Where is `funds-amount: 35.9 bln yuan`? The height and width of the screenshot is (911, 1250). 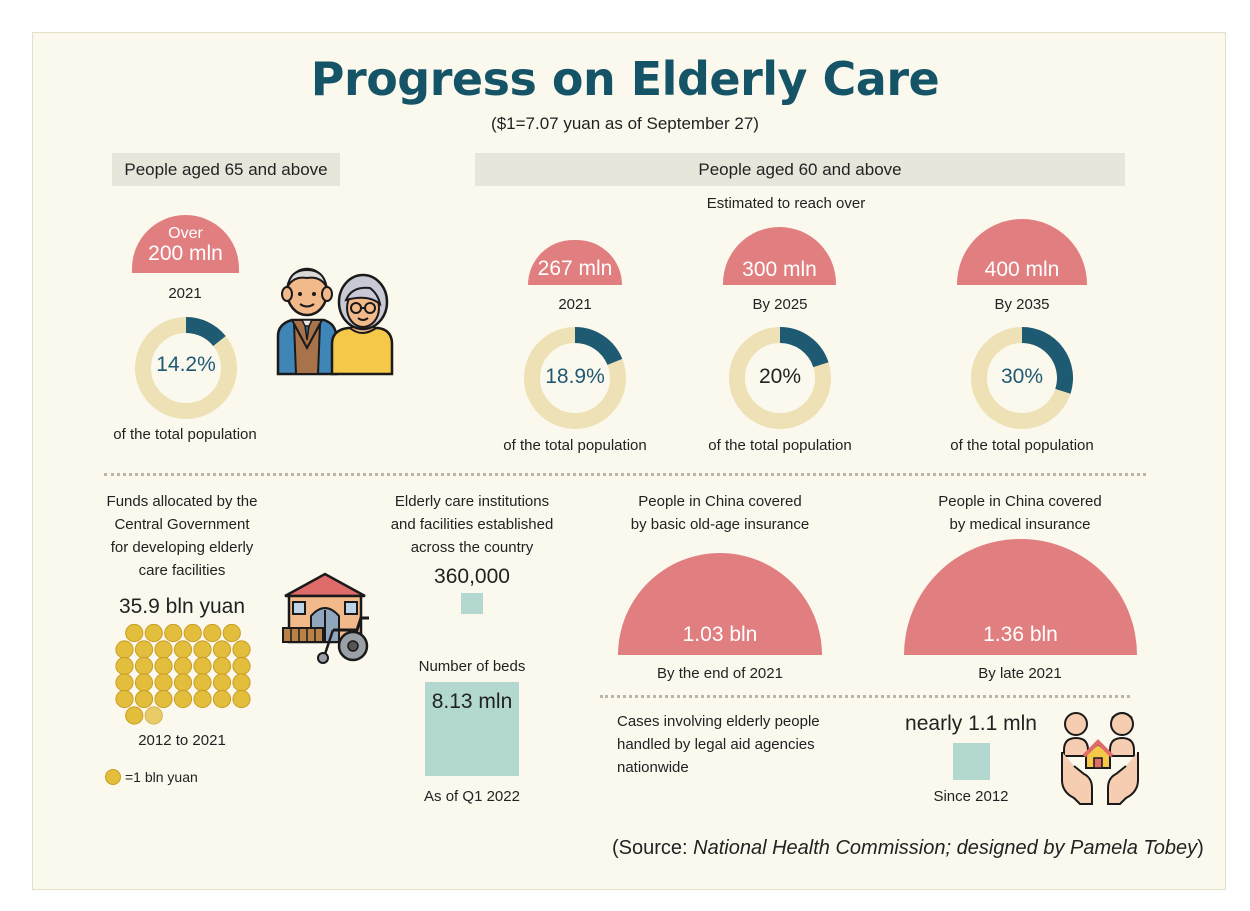 funds-amount: 35.9 bln yuan is located at coordinates (182, 606).